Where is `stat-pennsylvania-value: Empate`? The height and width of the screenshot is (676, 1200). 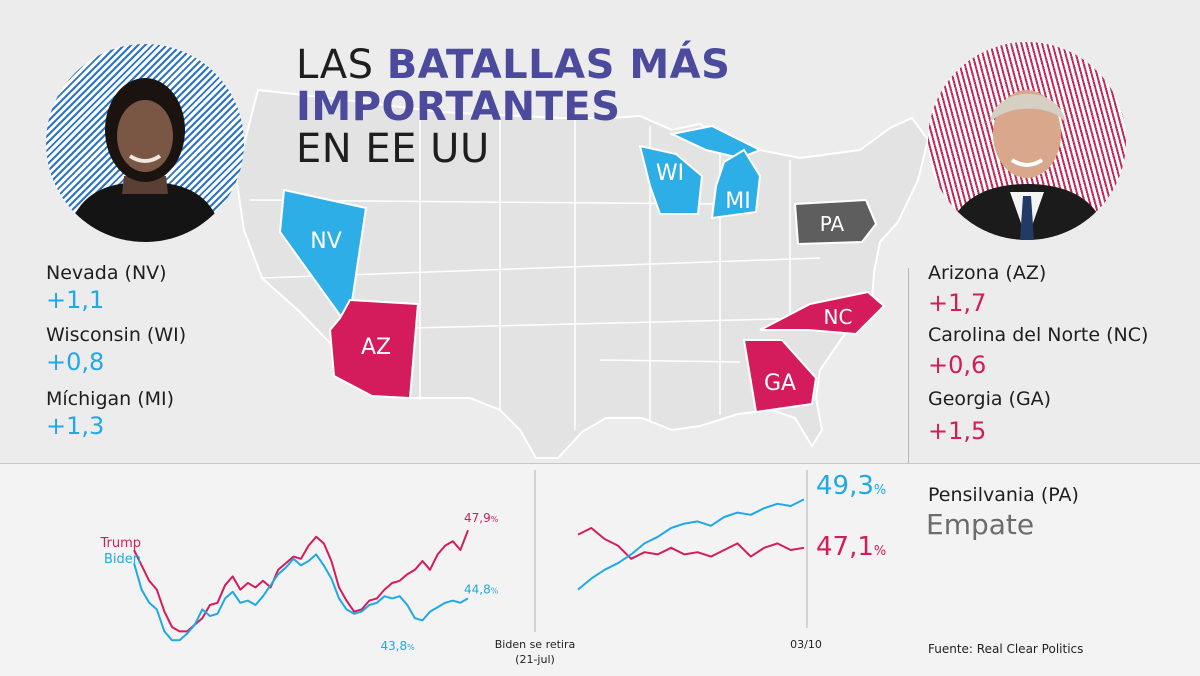
stat-pennsylvania-value: Empate is located at coordinates (980, 524).